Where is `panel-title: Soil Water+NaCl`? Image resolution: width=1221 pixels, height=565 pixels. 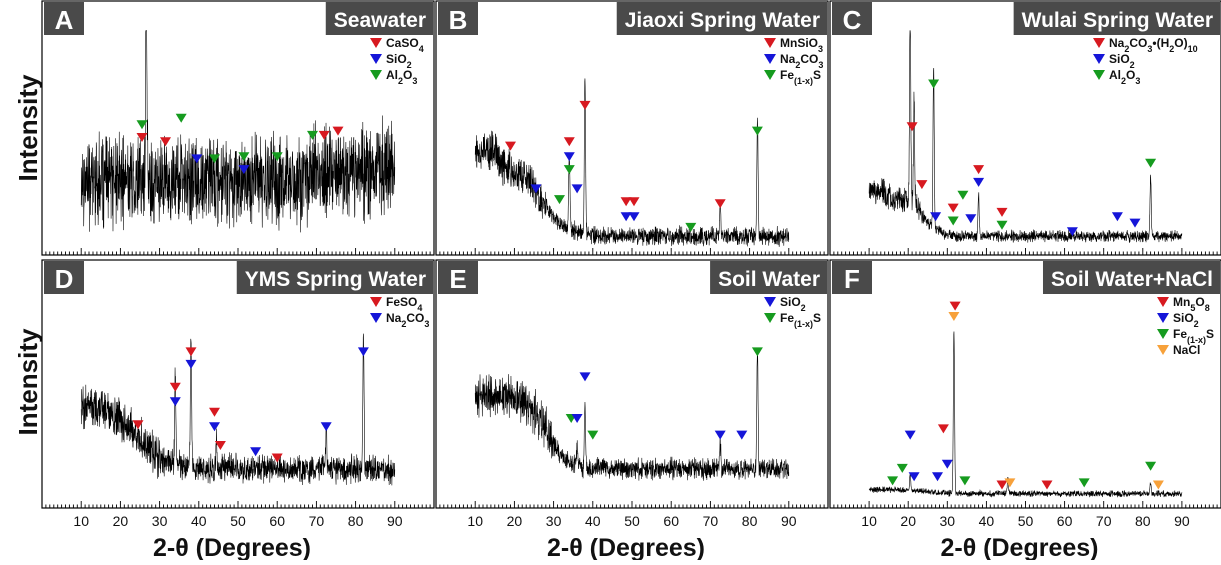 panel-title: Soil Water+NaCl is located at coordinates (1132, 279).